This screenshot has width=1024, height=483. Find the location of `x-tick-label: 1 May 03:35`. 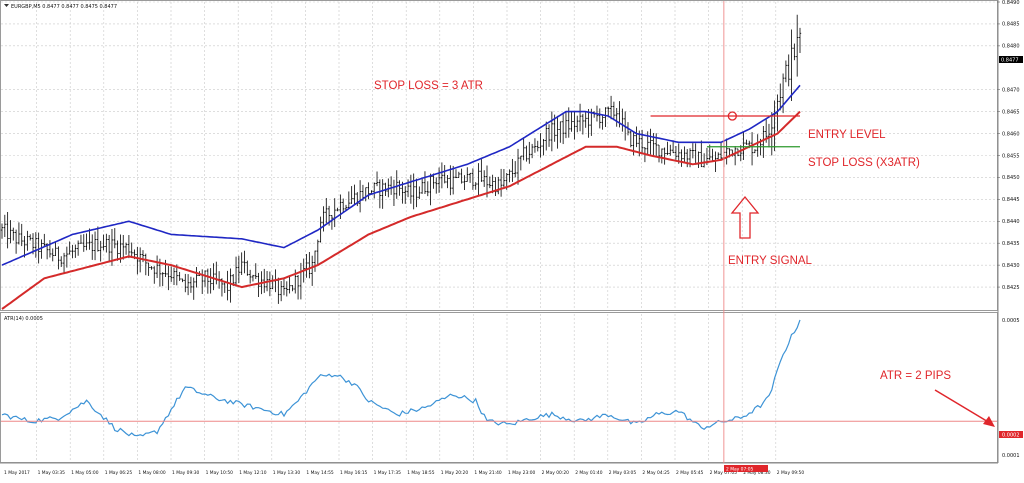

x-tick-label: 1 May 03:35 is located at coordinates (52, 473).